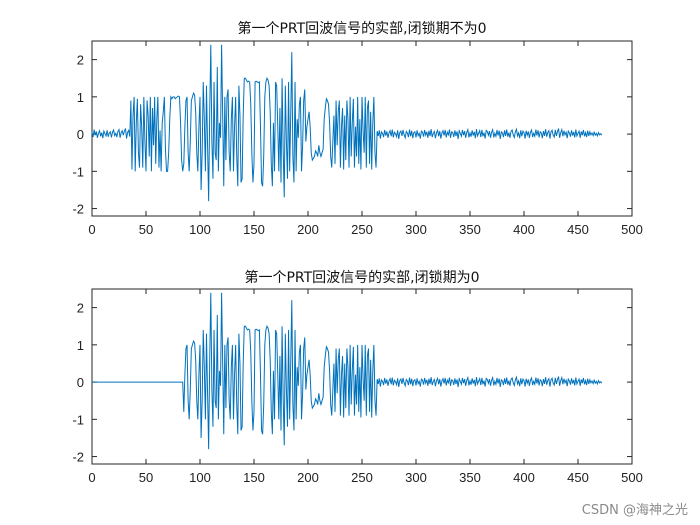 This screenshot has height=525, width=700. I want to click on subplot-top-xtick-label: 500, so click(632, 229).